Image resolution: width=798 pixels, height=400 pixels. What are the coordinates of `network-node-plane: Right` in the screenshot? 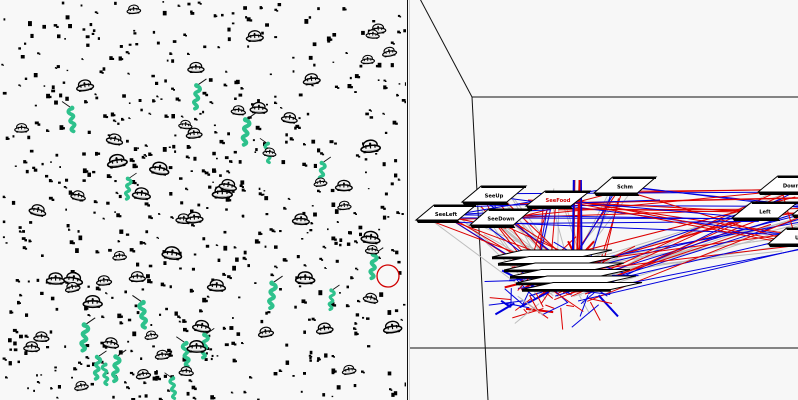 It's located at (794, 209).